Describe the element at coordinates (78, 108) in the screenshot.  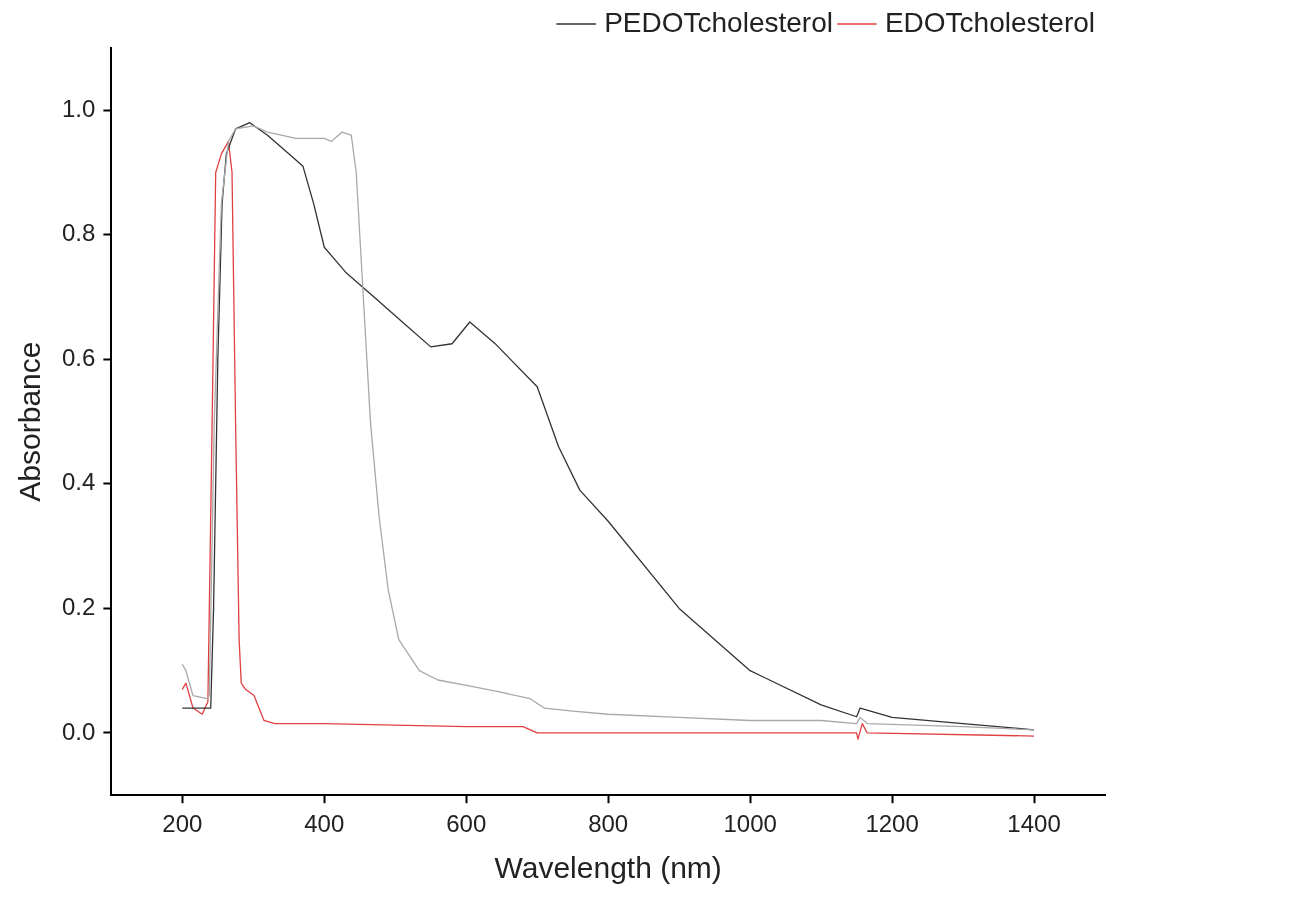
I see `y-tick-label: 1.0` at that location.